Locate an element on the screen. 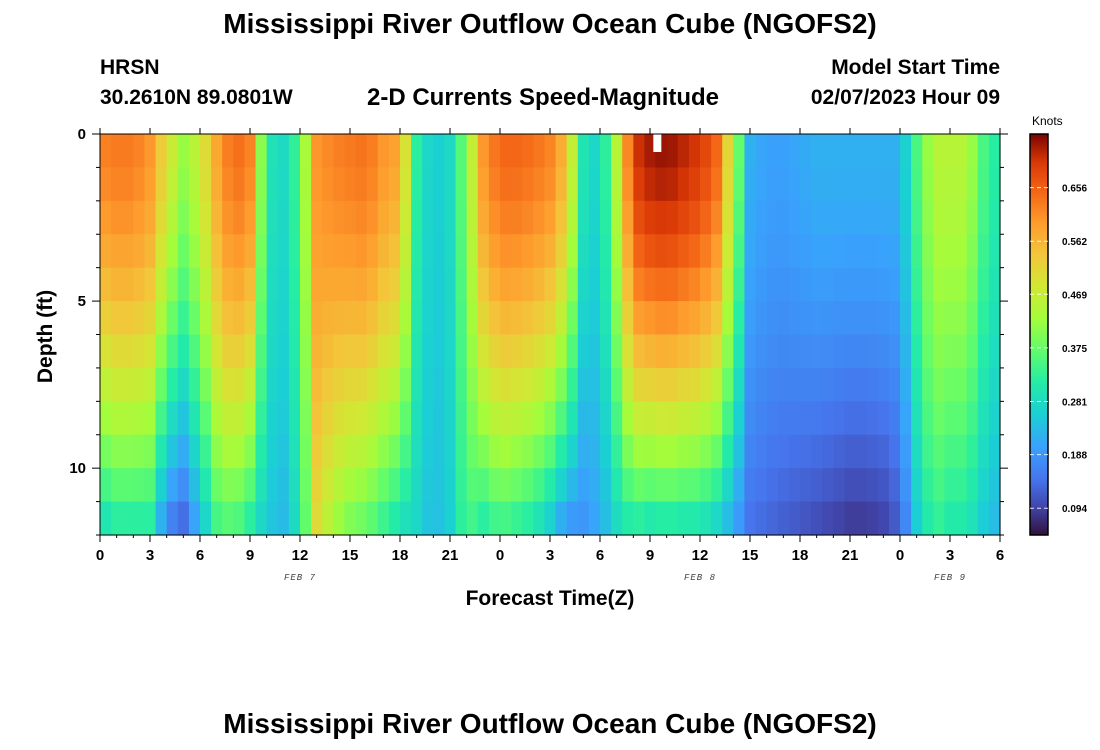 The width and height of the screenshot is (1100, 750). missing-data-marker is located at coordinates (657, 143).